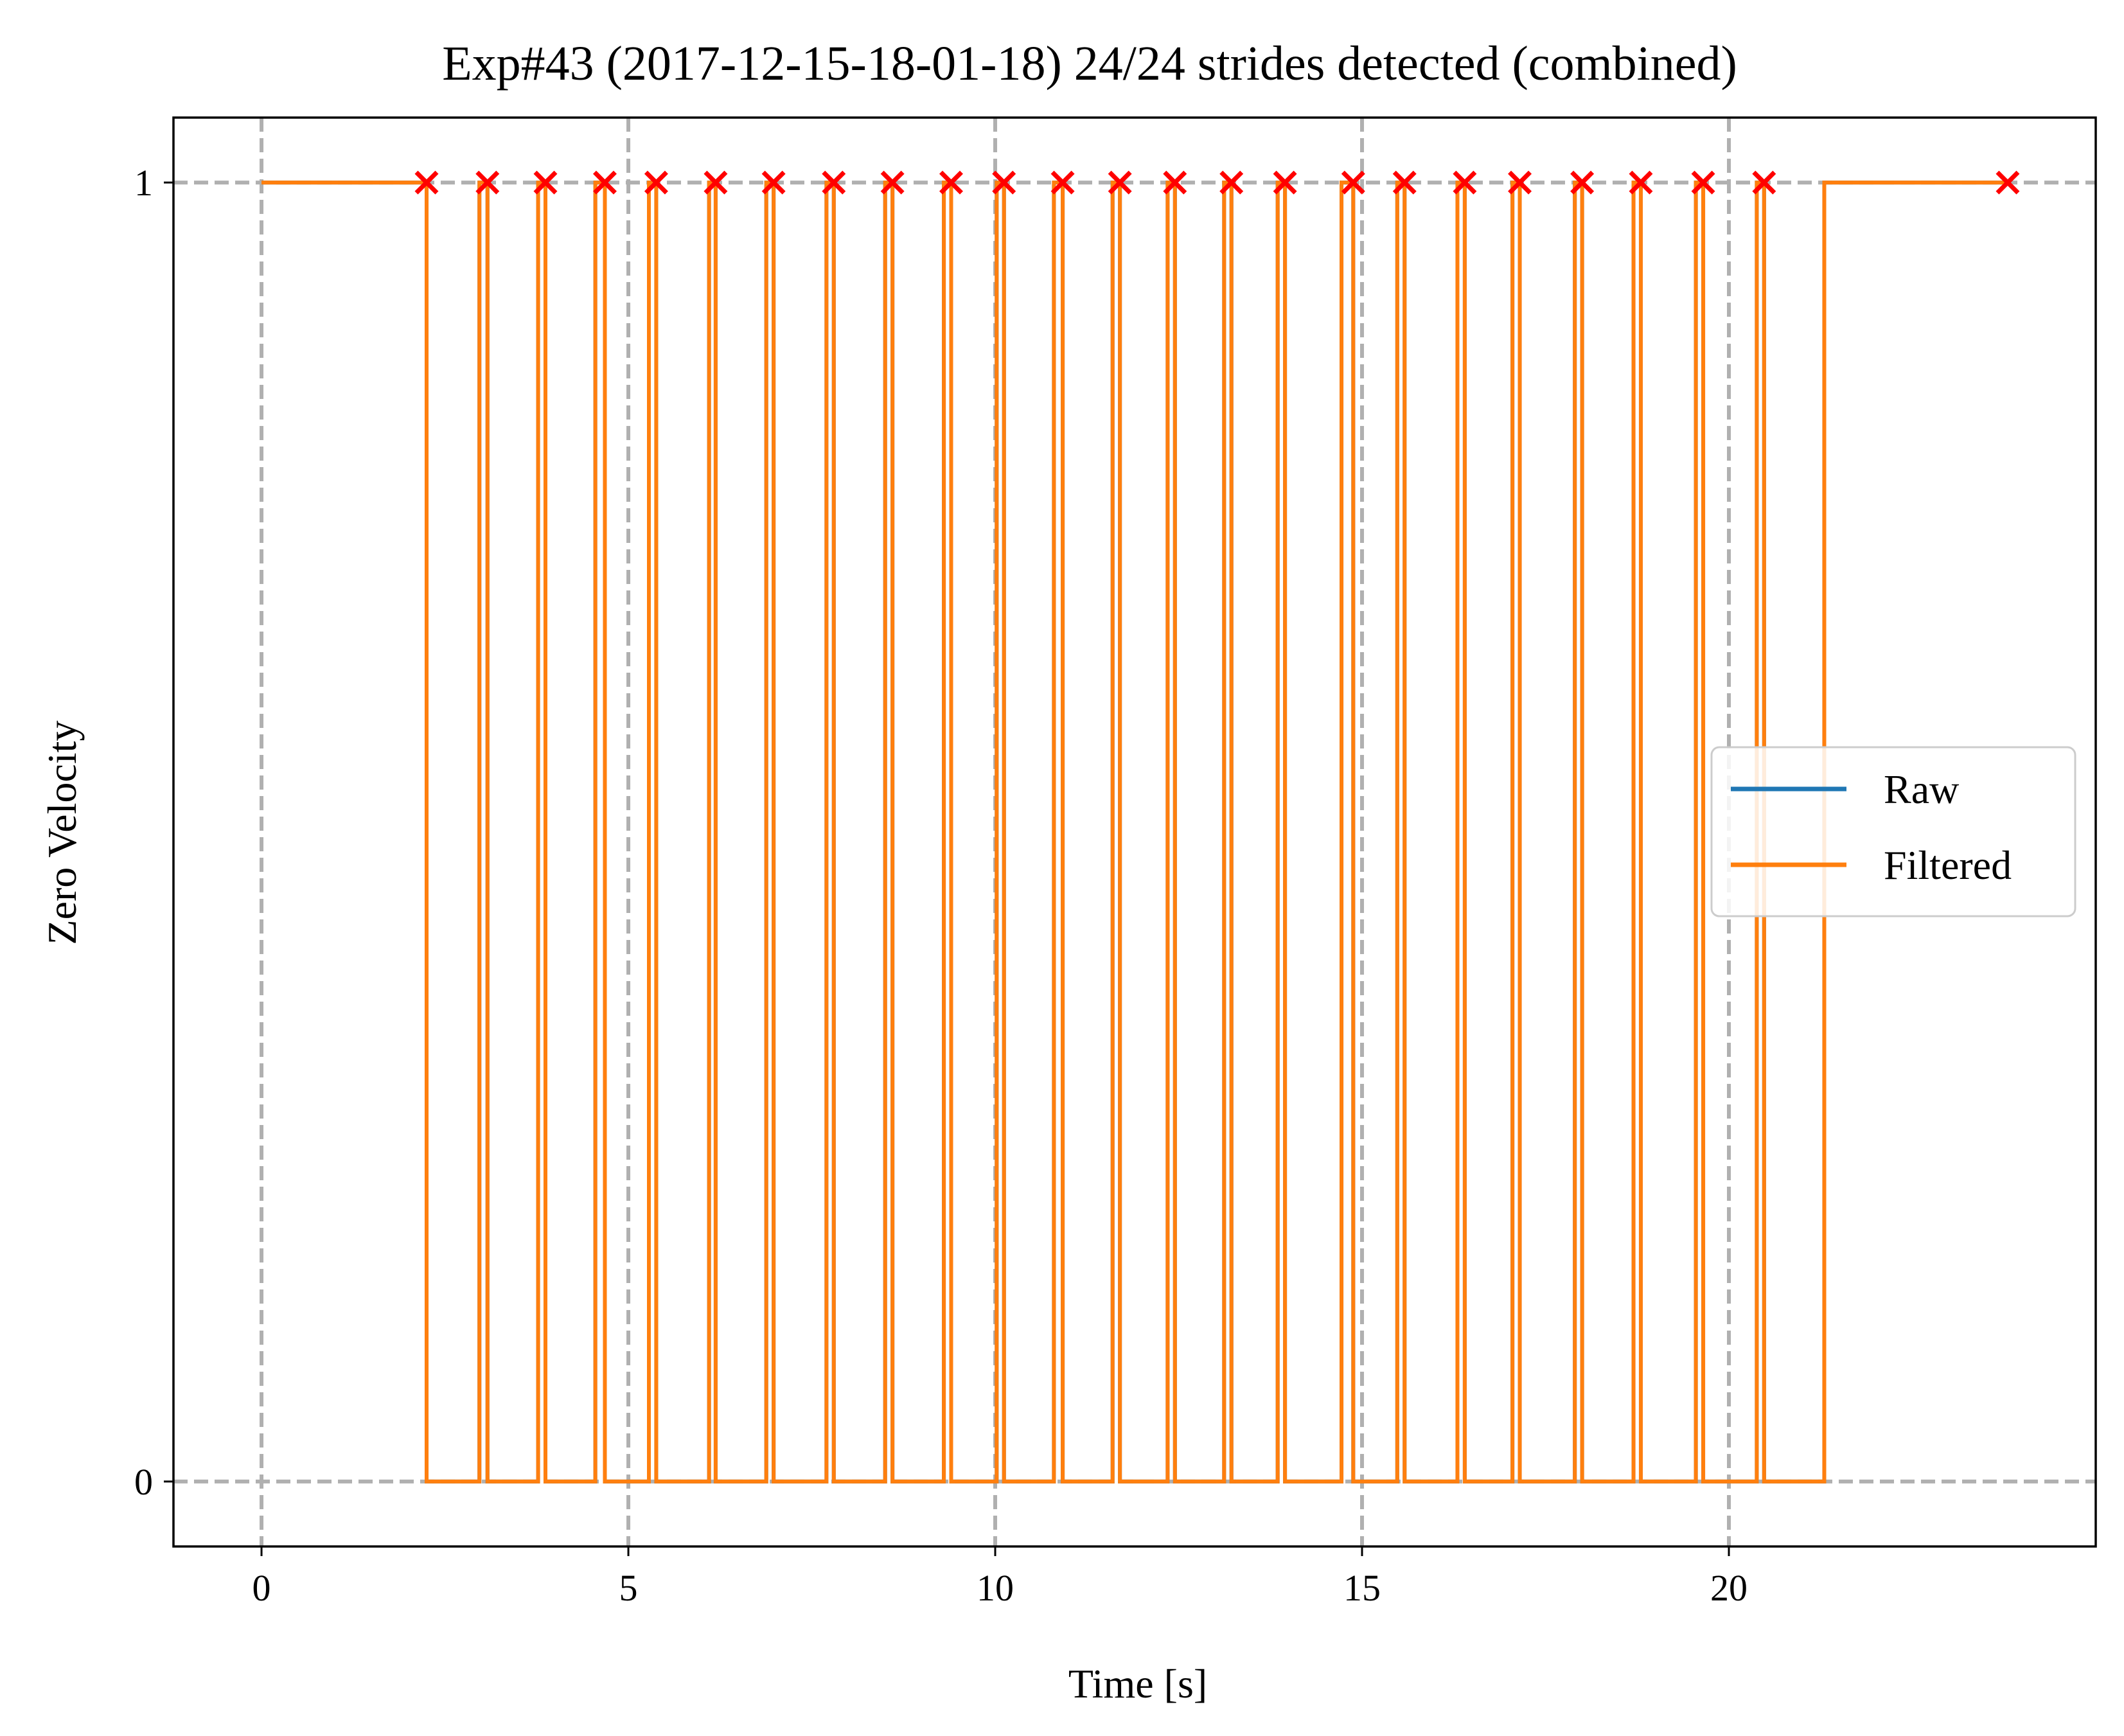 This screenshot has height=1736, width=2124. I want to click on y-axis-label: Zero Velocity, so click(62, 833).